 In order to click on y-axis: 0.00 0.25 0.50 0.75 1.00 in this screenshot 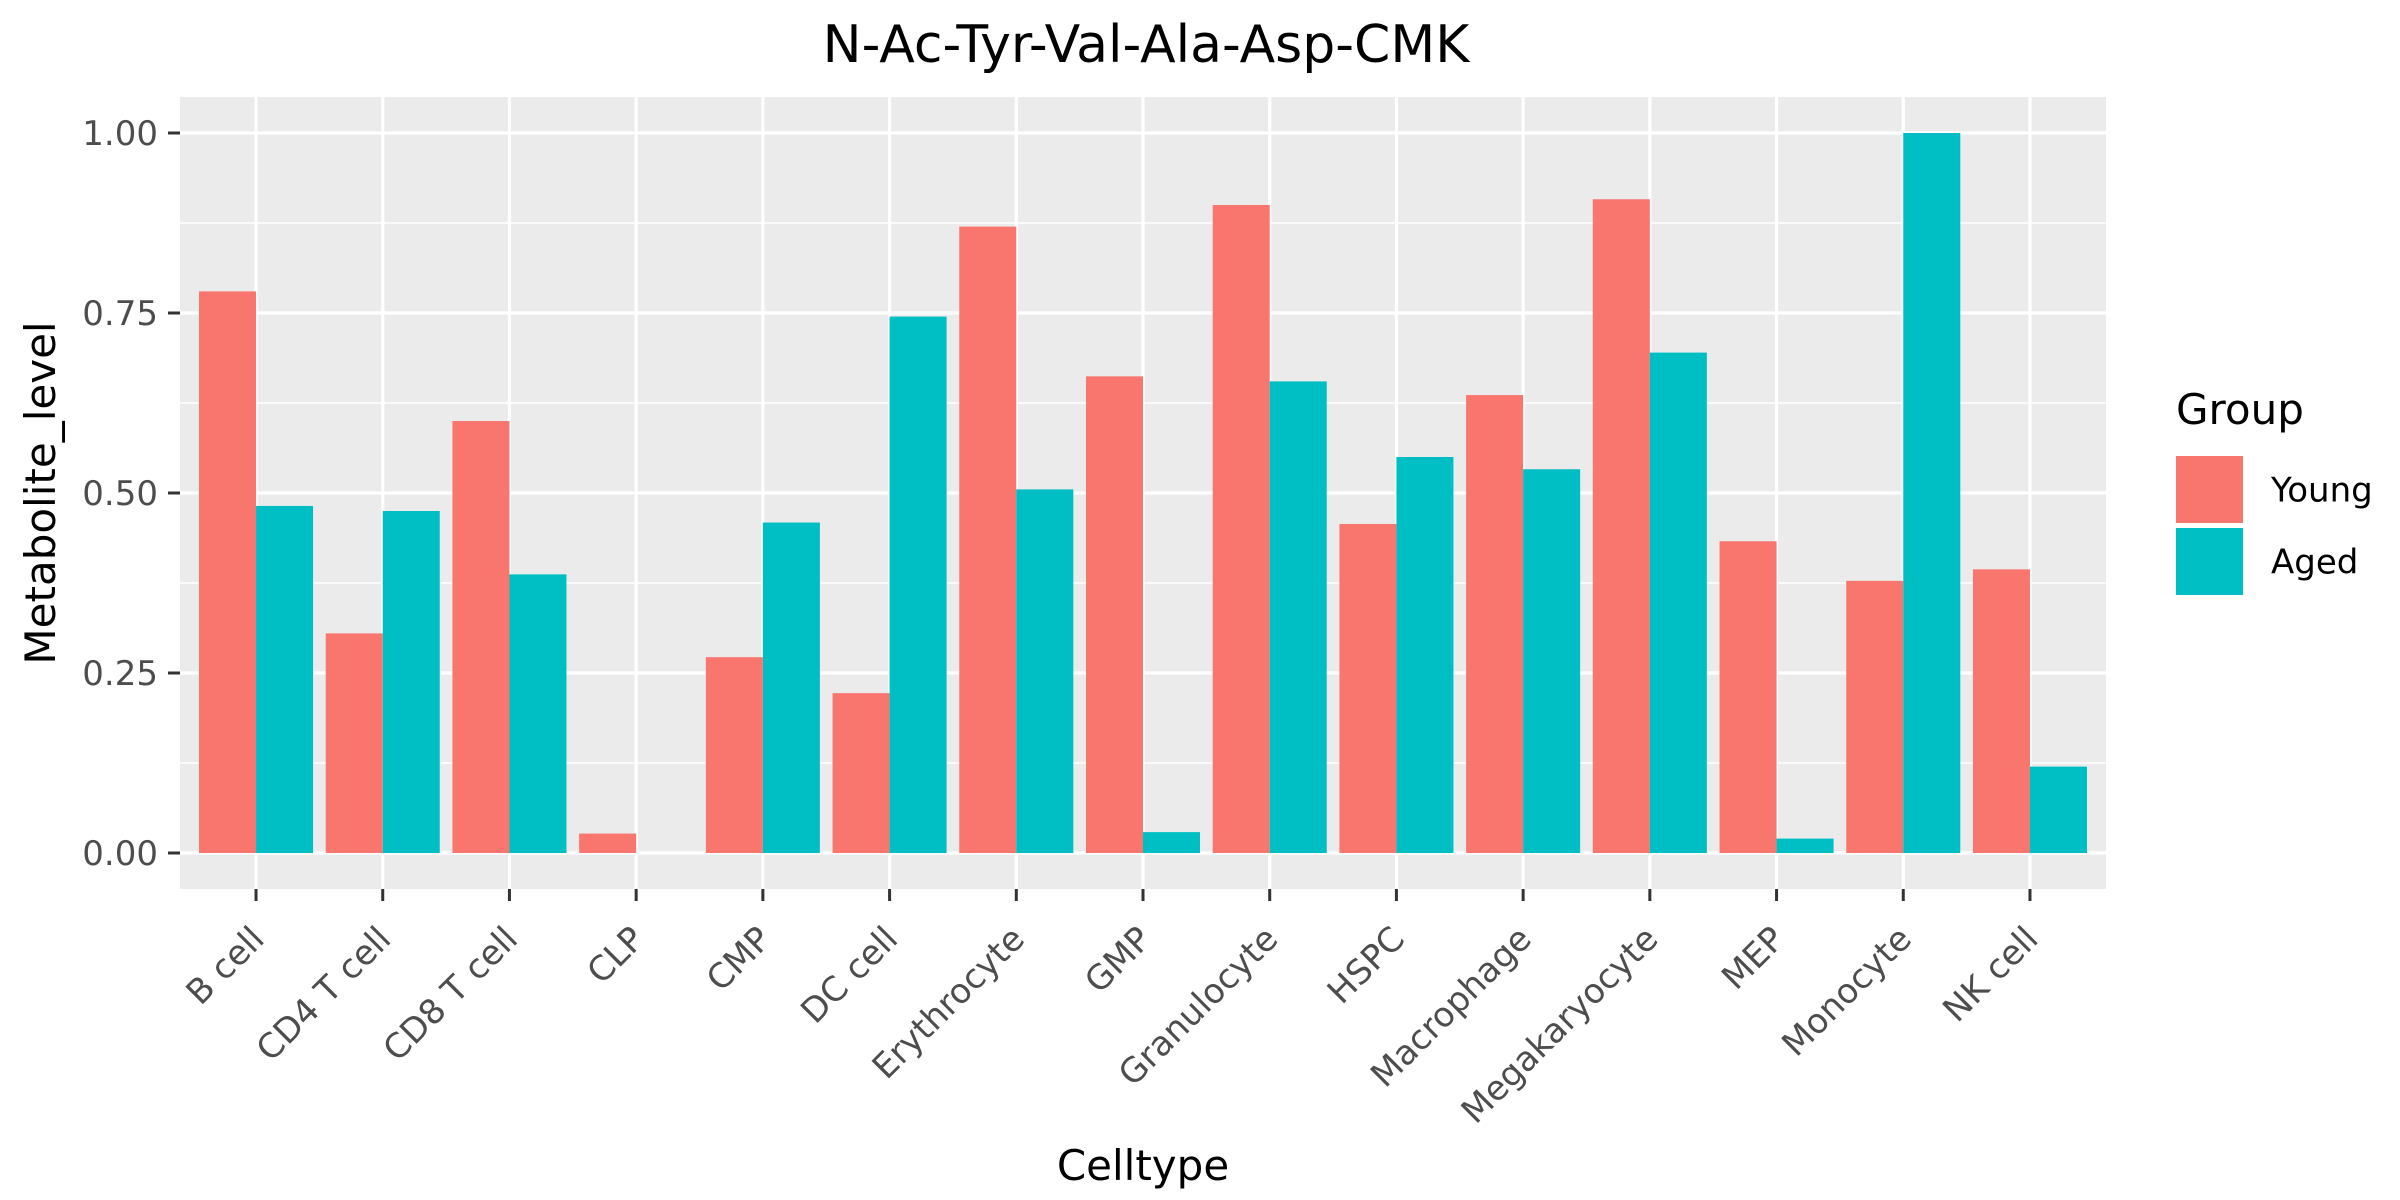, I will do `click(131, 494)`.